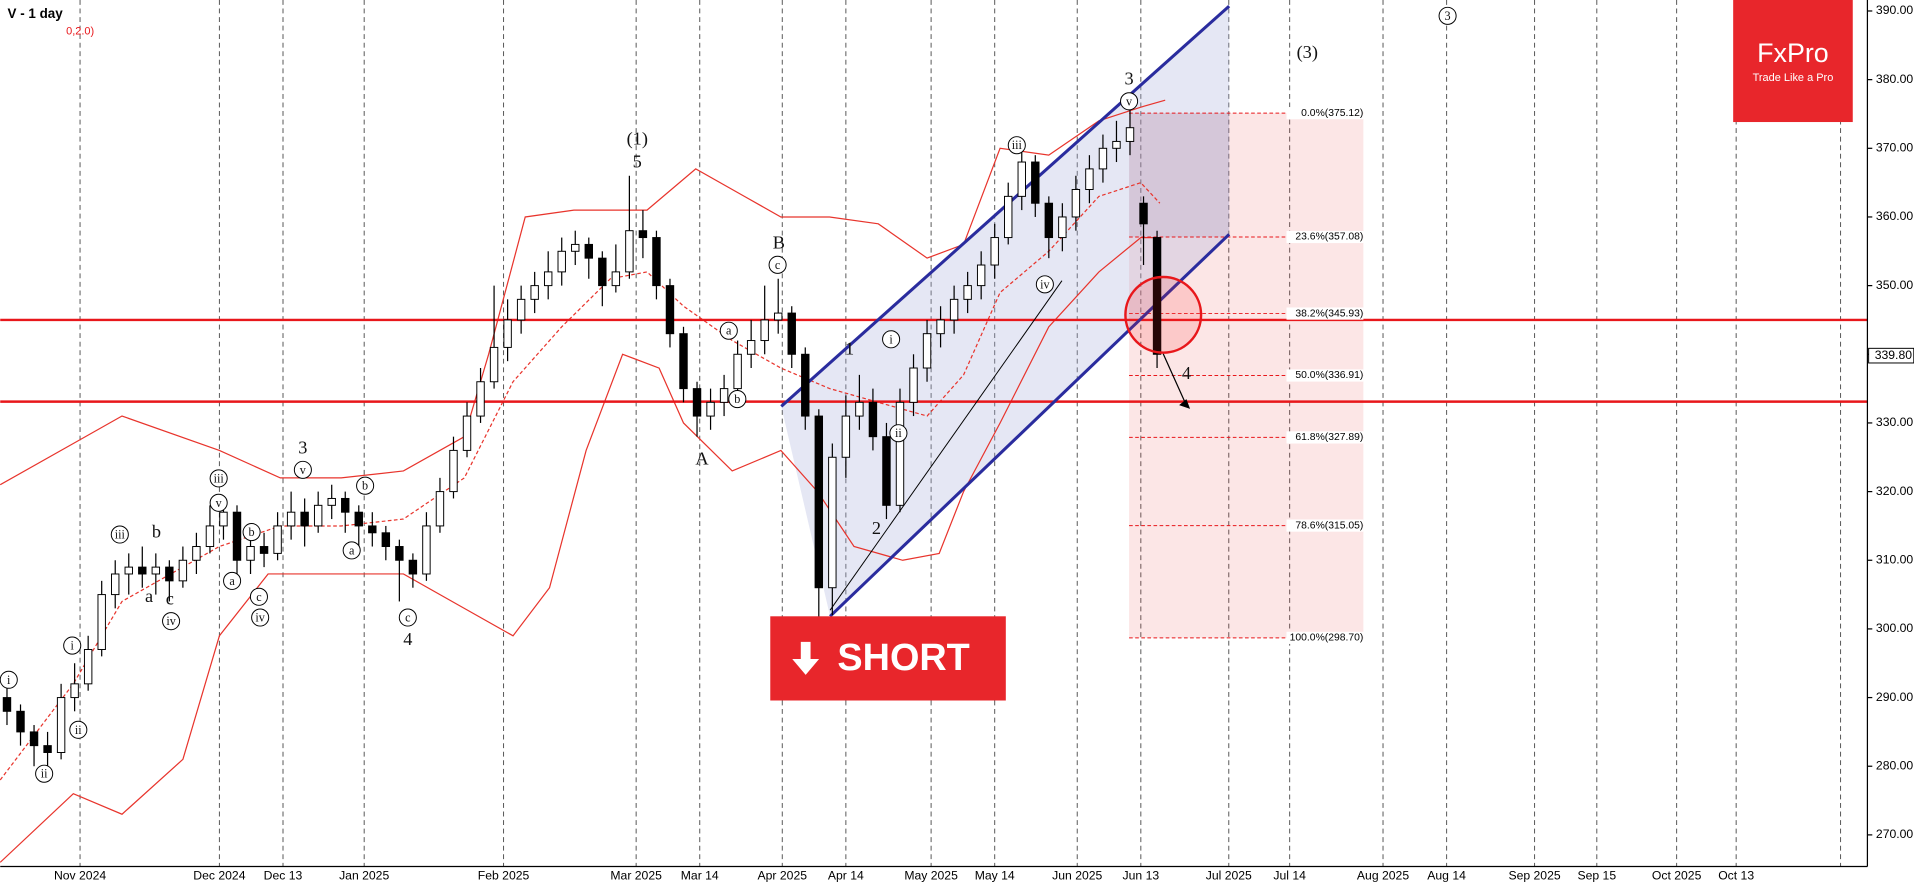 Image resolution: width=1914 pixels, height=886 pixels. I want to click on x-tick-label: May 2025, so click(931, 875).